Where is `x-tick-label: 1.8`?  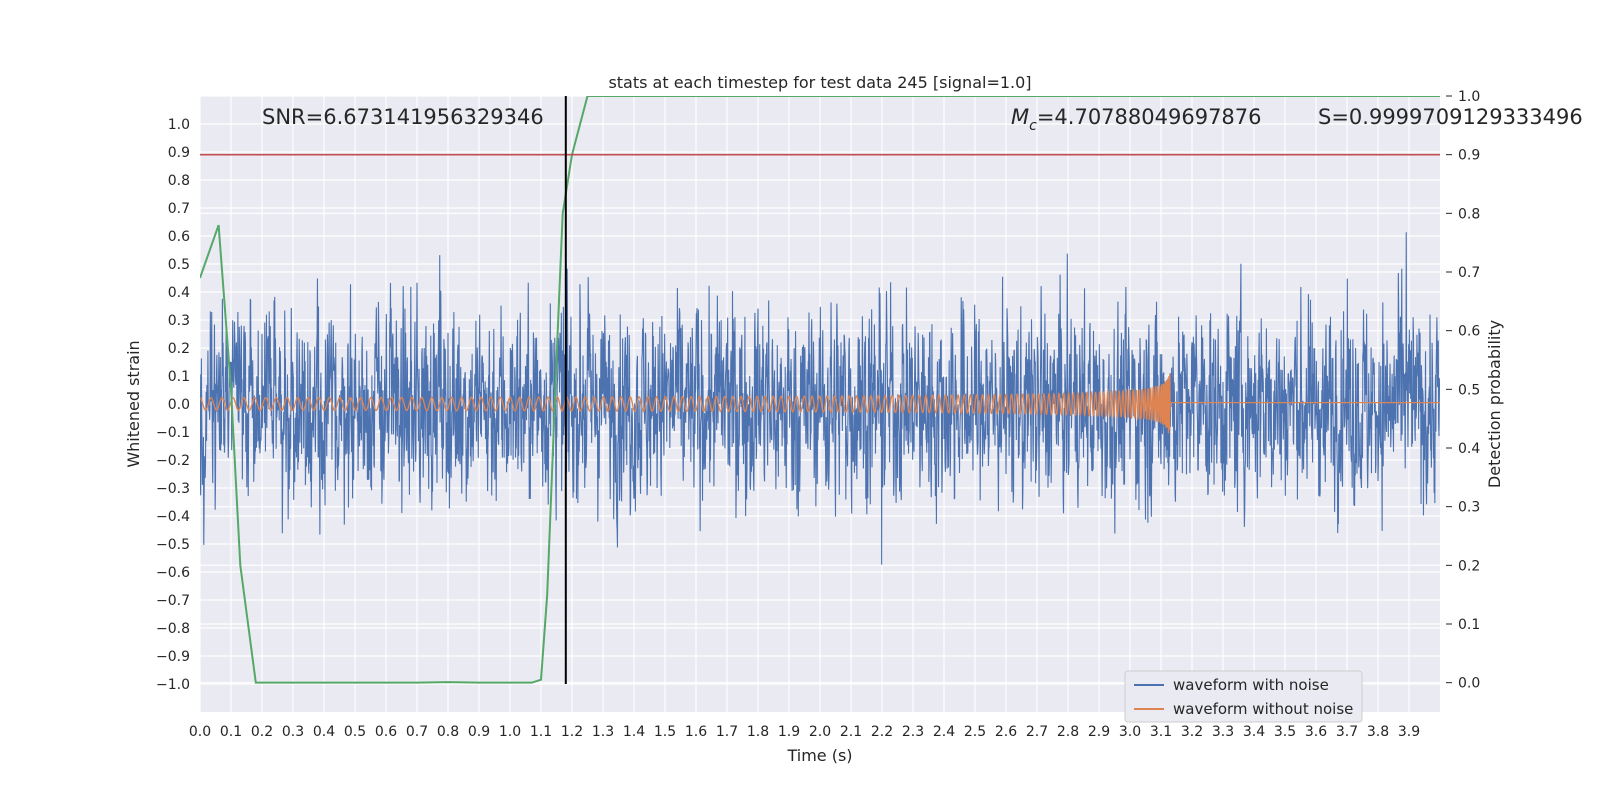 x-tick-label: 1.8 is located at coordinates (758, 732).